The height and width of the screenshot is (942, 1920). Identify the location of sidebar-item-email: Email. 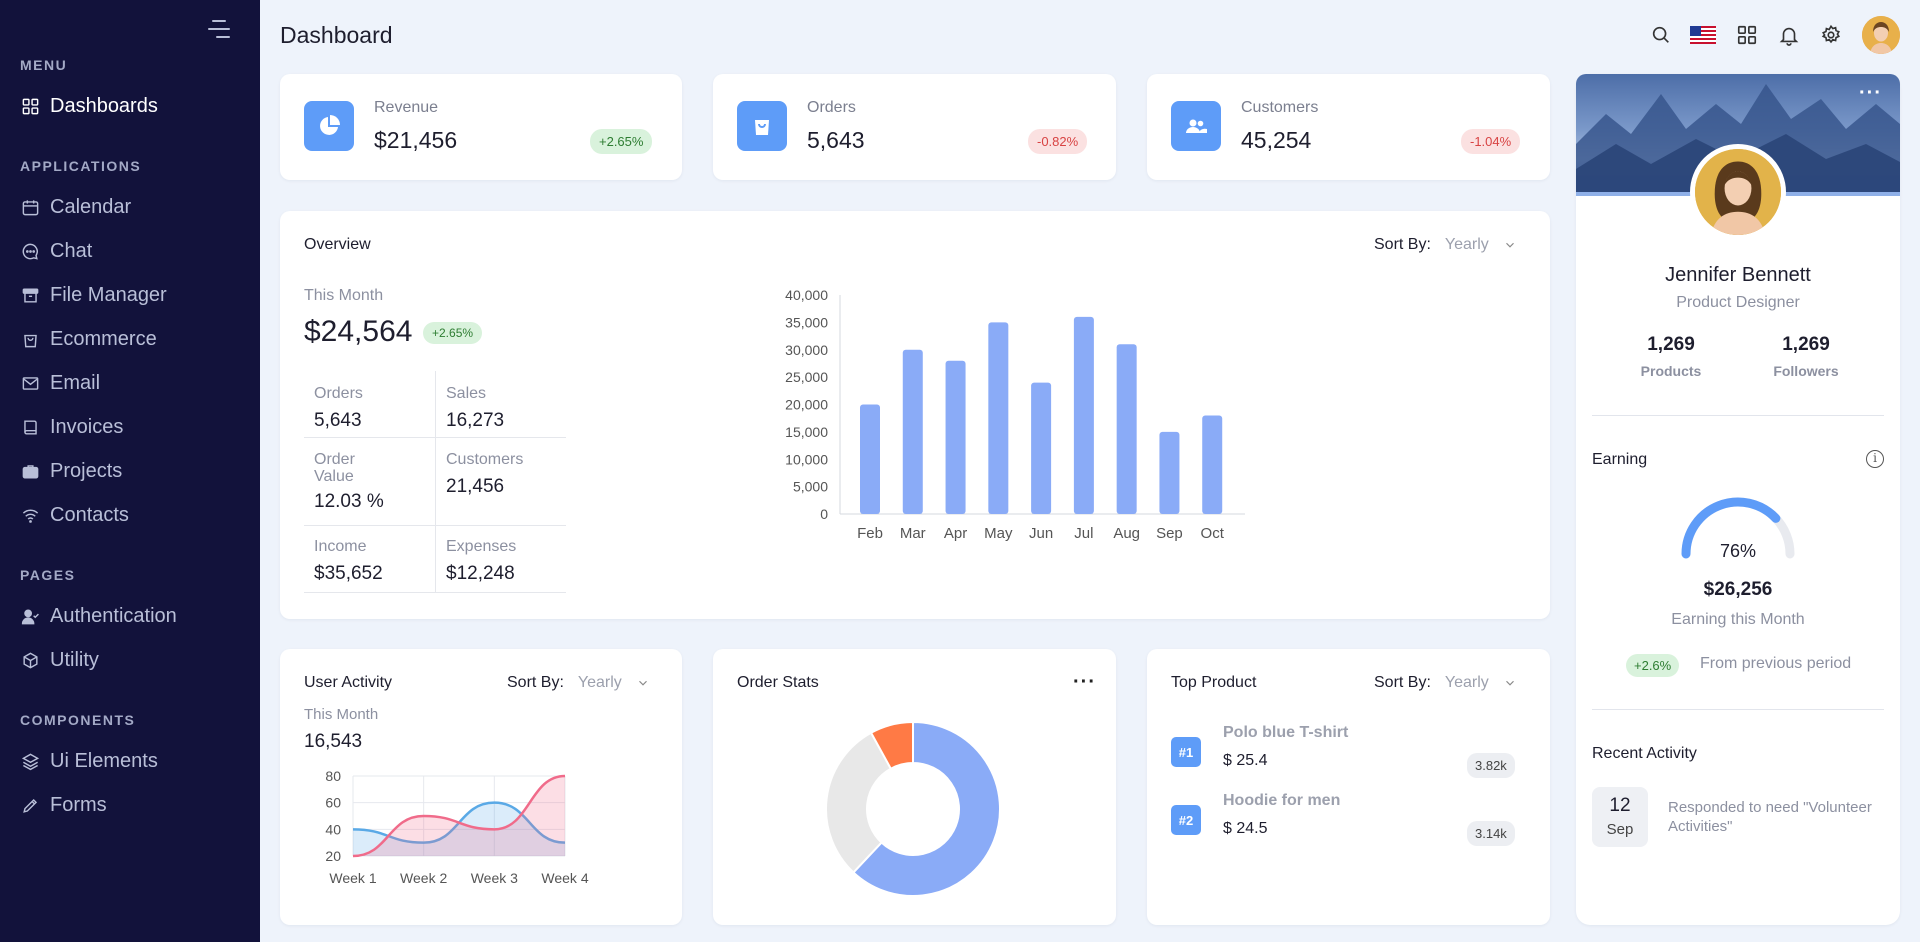
(60, 383).